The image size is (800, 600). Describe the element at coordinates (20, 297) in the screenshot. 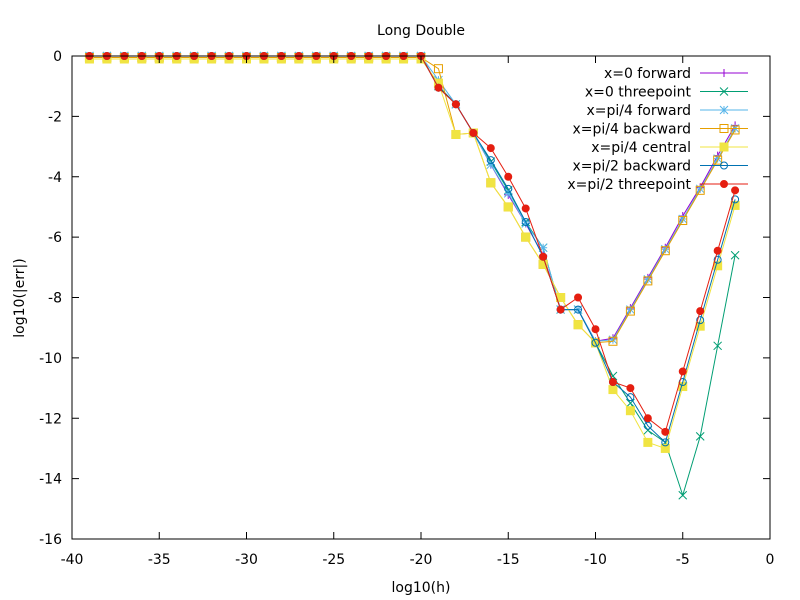

I see `y-axis-title: log10(|err|)` at that location.